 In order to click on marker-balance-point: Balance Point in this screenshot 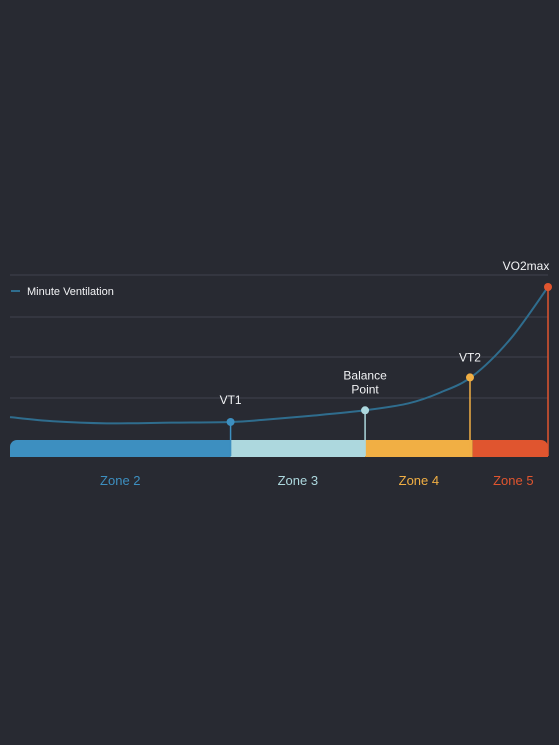, I will do `click(365, 412)`.